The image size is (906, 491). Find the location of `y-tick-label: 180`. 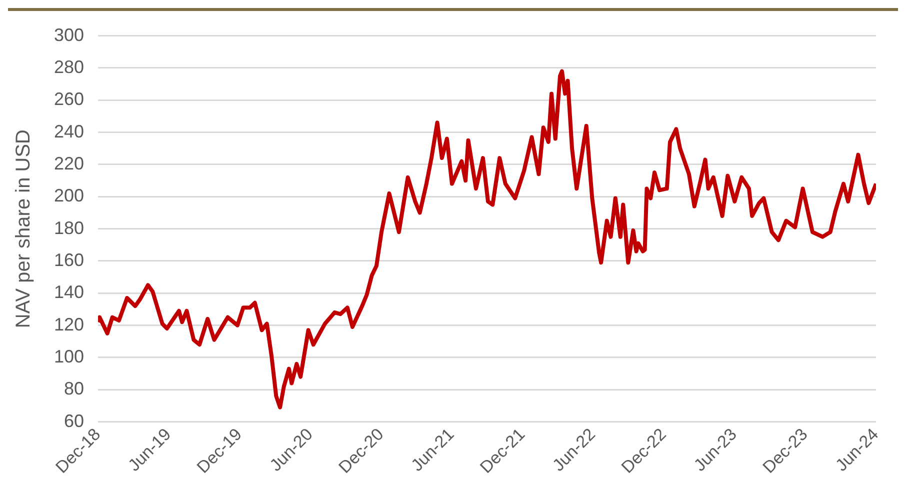

y-tick-label: 180 is located at coordinates (69, 228).